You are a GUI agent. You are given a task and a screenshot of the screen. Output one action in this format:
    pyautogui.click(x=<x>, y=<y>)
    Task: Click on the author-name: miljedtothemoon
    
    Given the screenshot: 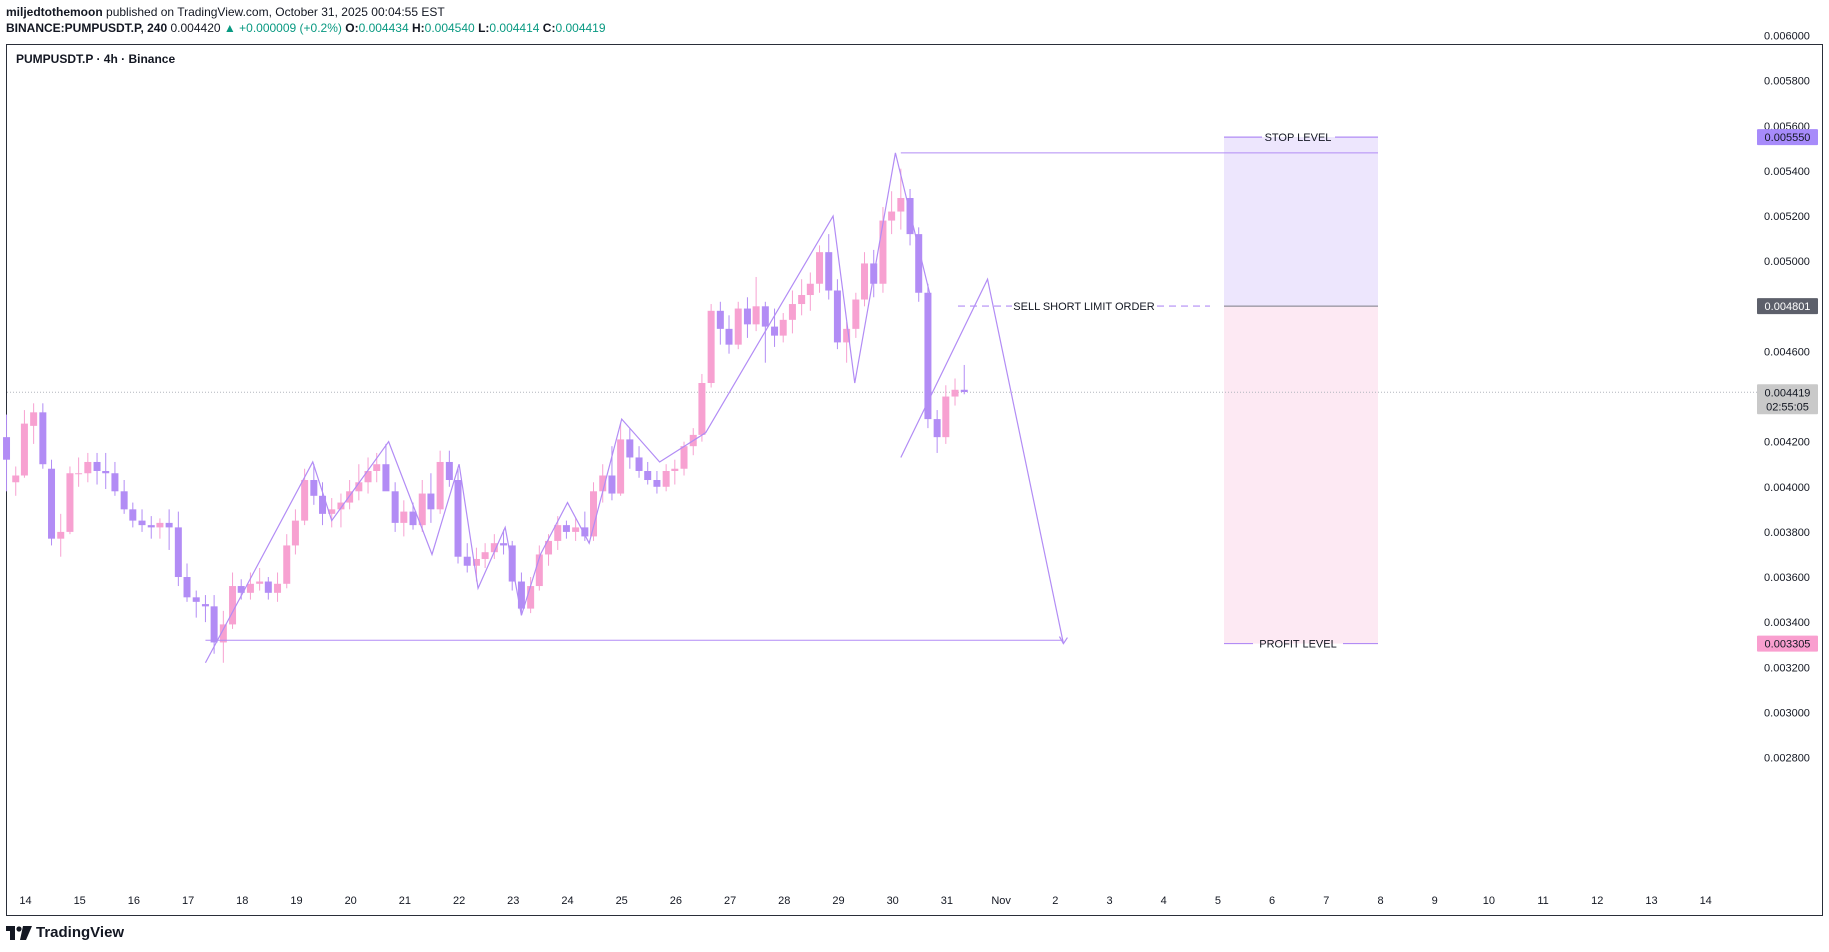 What is the action you would take?
    pyautogui.click(x=54, y=12)
    